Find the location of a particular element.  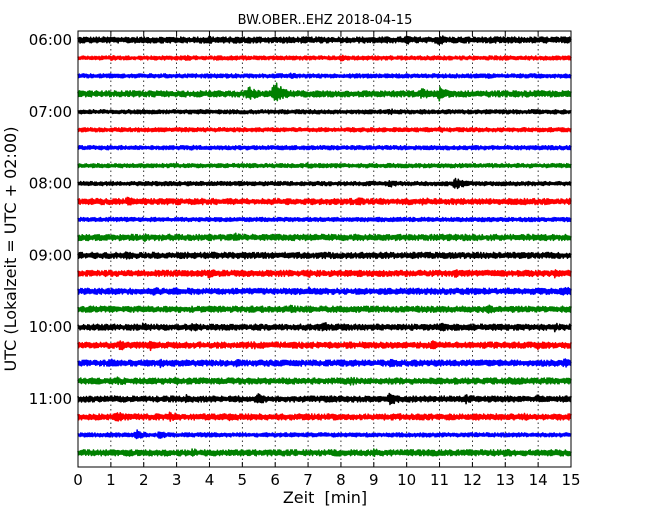

x-tick-labels: 0 1 2 3 4 5 6 7 8 9 10 11 12 13 14 15 is located at coordinates (326, 480).